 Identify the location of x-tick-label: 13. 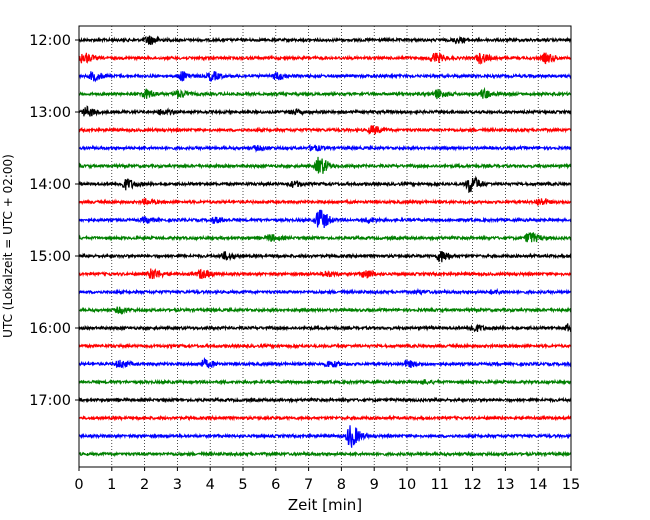
(505, 485).